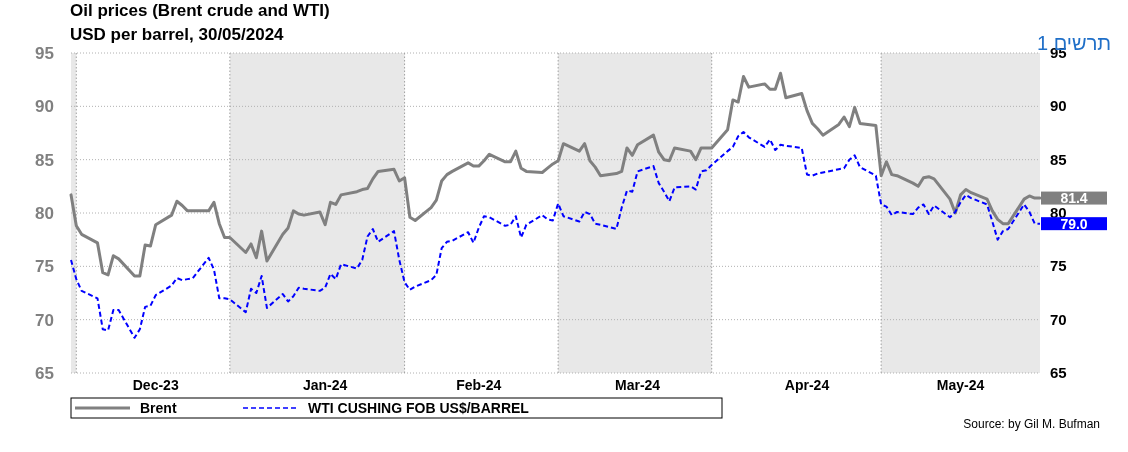 This screenshot has width=1128, height=452. I want to click on y2-tick-label: 65, so click(1058, 372).